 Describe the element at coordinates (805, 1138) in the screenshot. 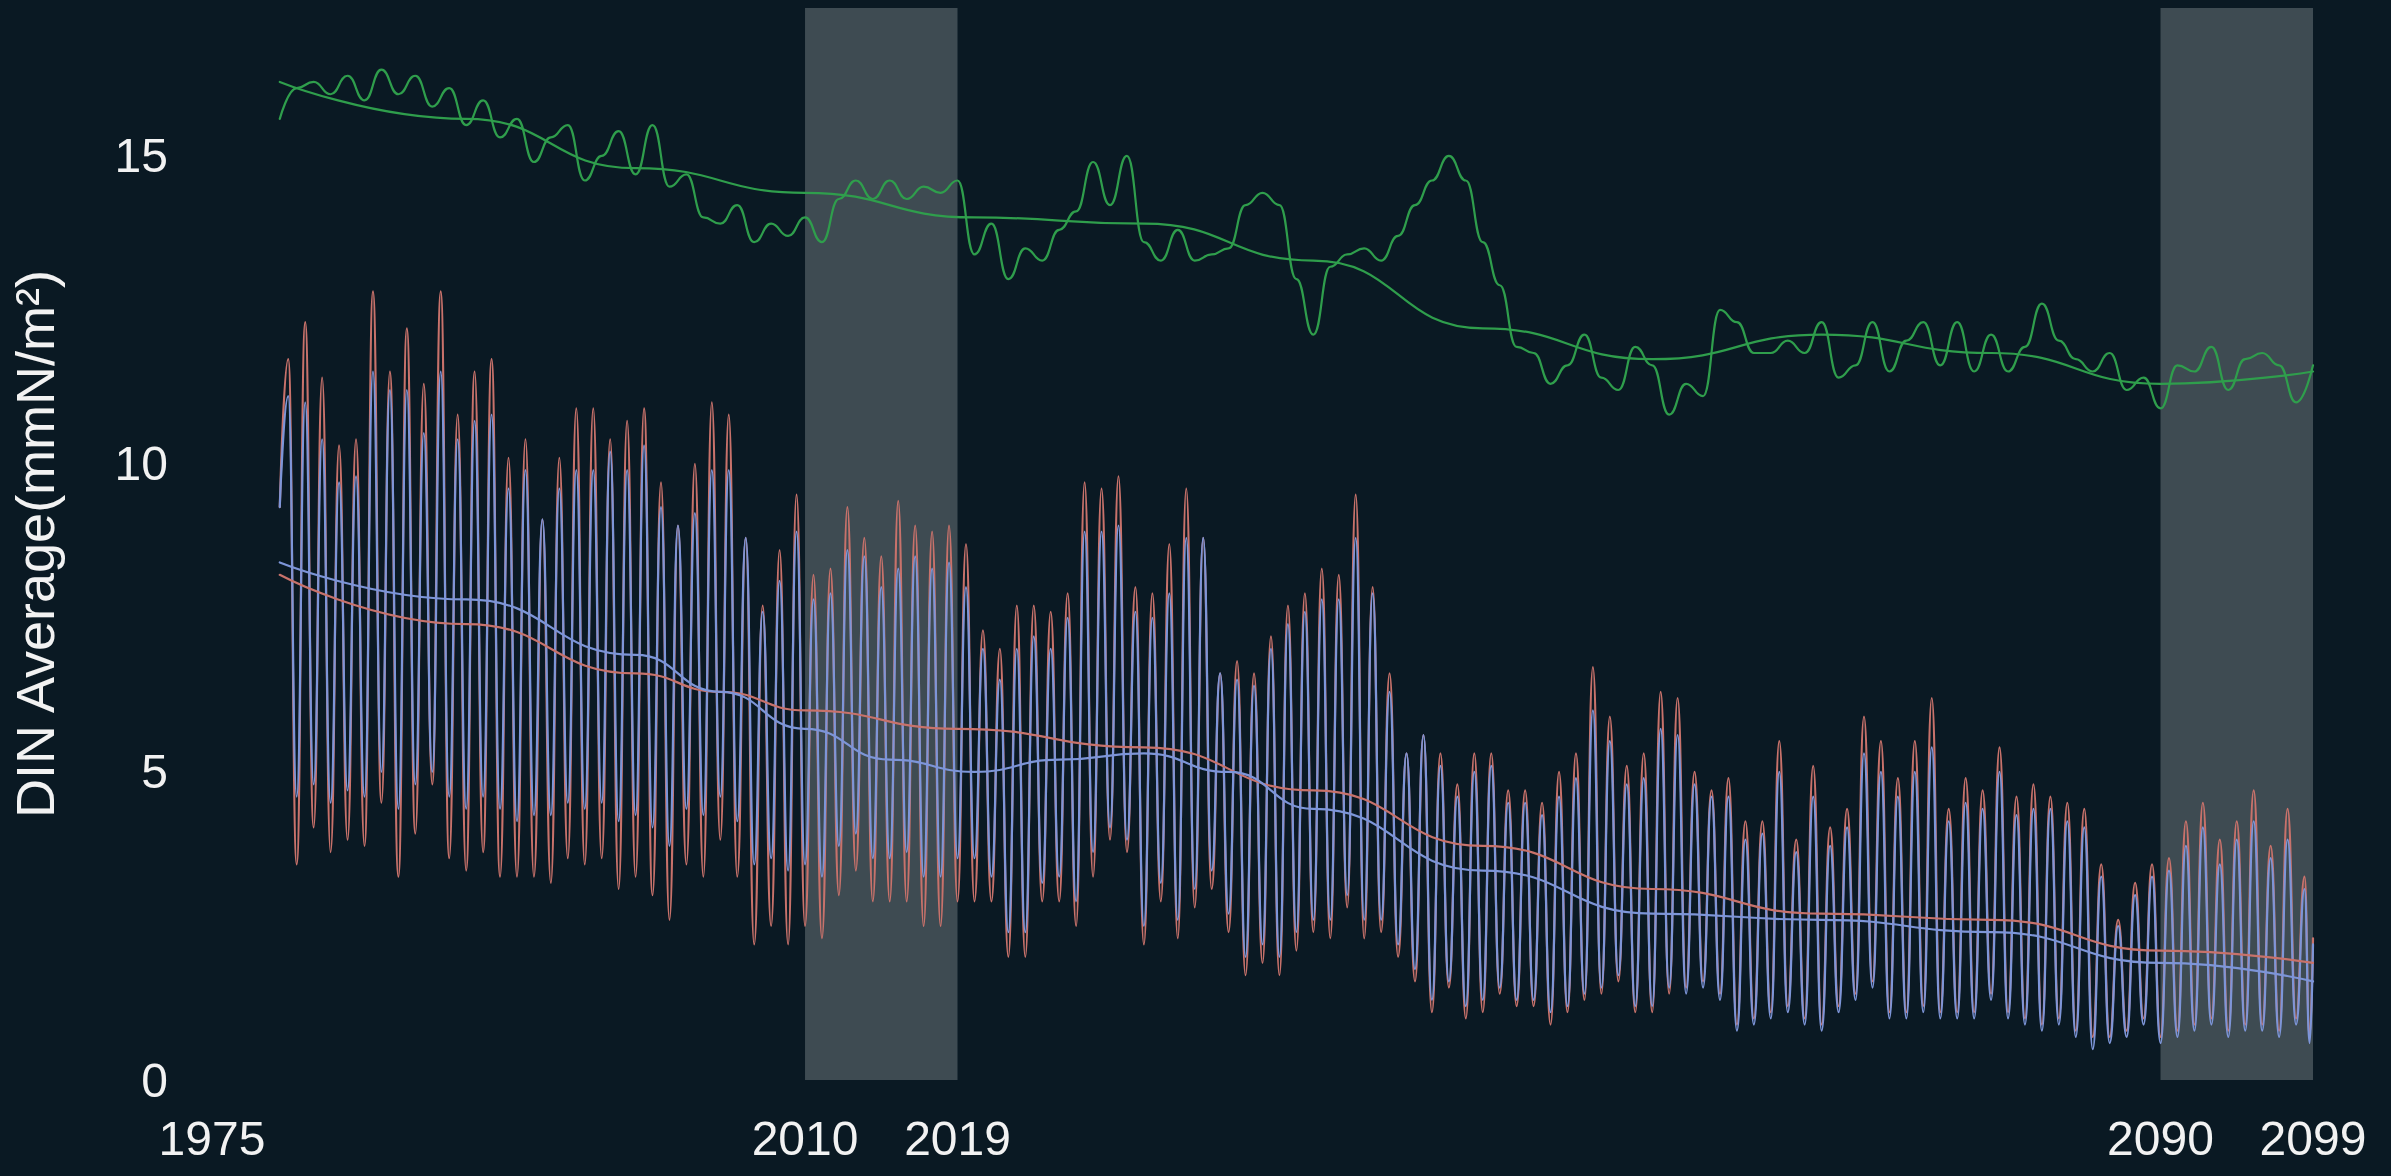

I see `x-tick-label: 2010` at that location.